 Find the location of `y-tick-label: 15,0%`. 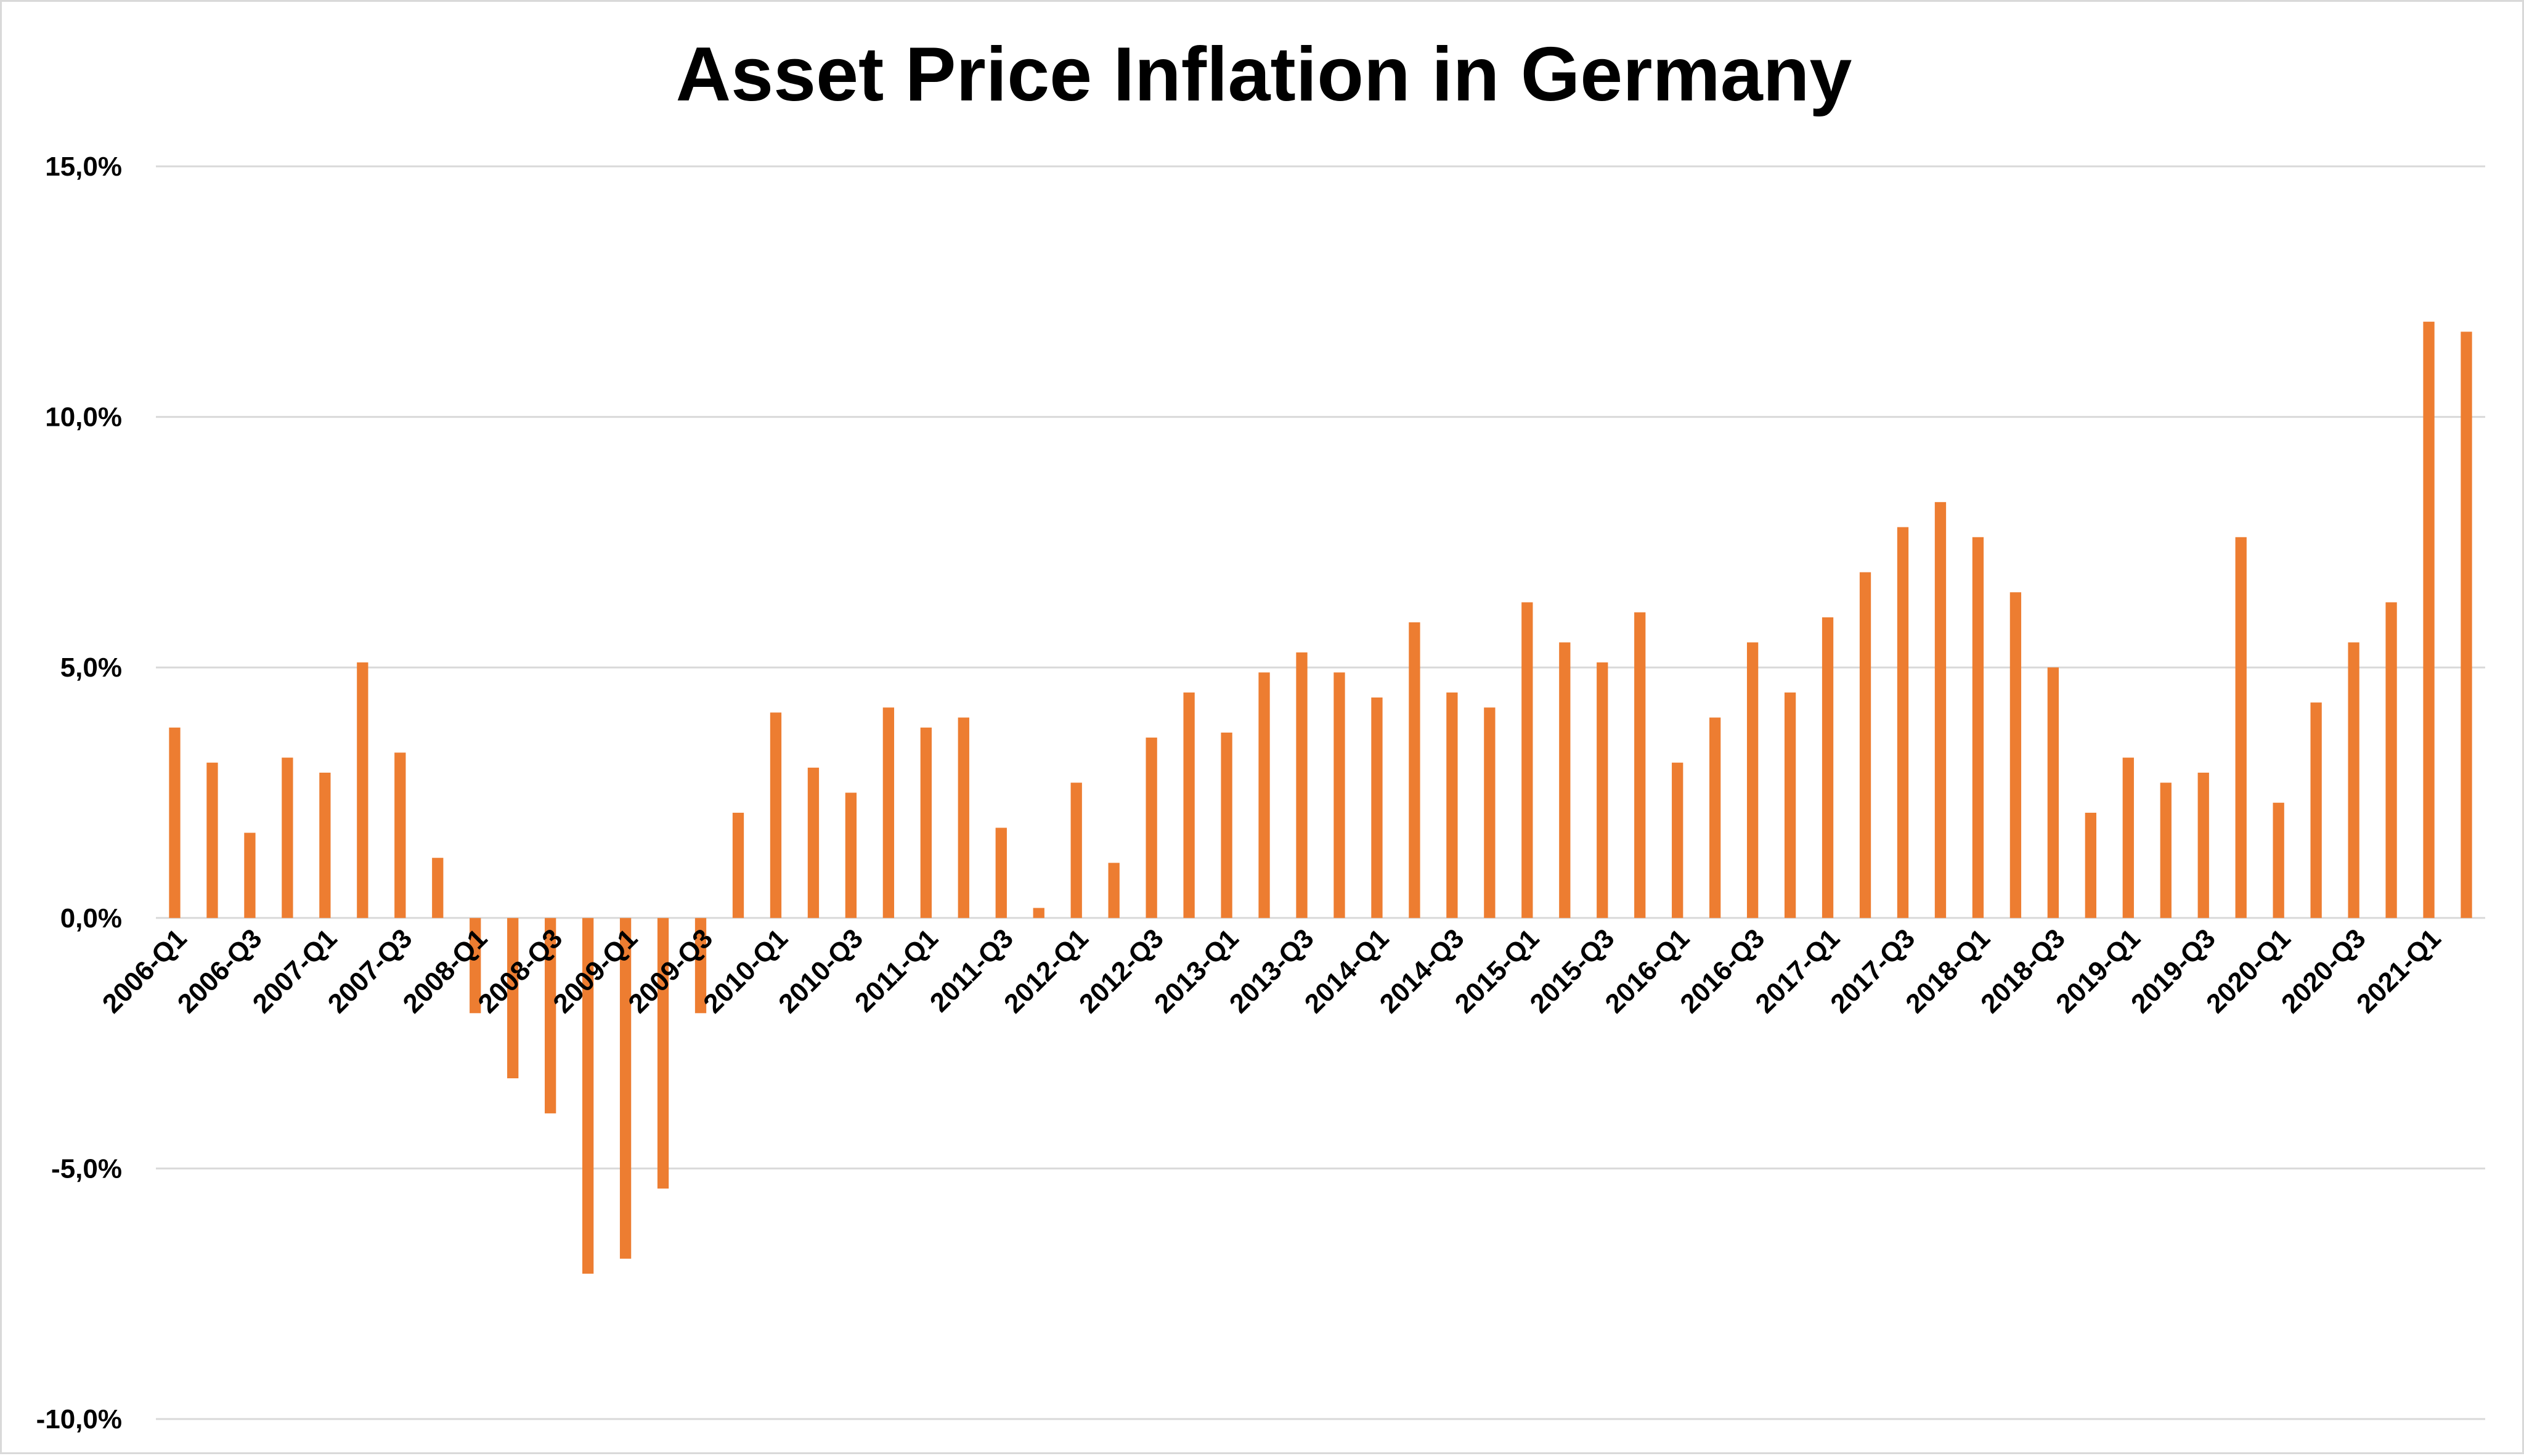

y-tick-label: 15,0% is located at coordinates (84, 167).